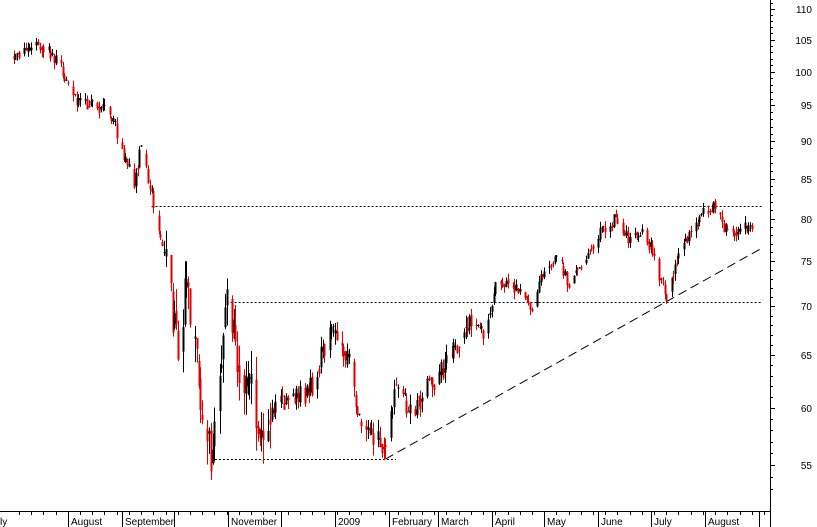  I want to click on x-tick-label: March, so click(455, 522).